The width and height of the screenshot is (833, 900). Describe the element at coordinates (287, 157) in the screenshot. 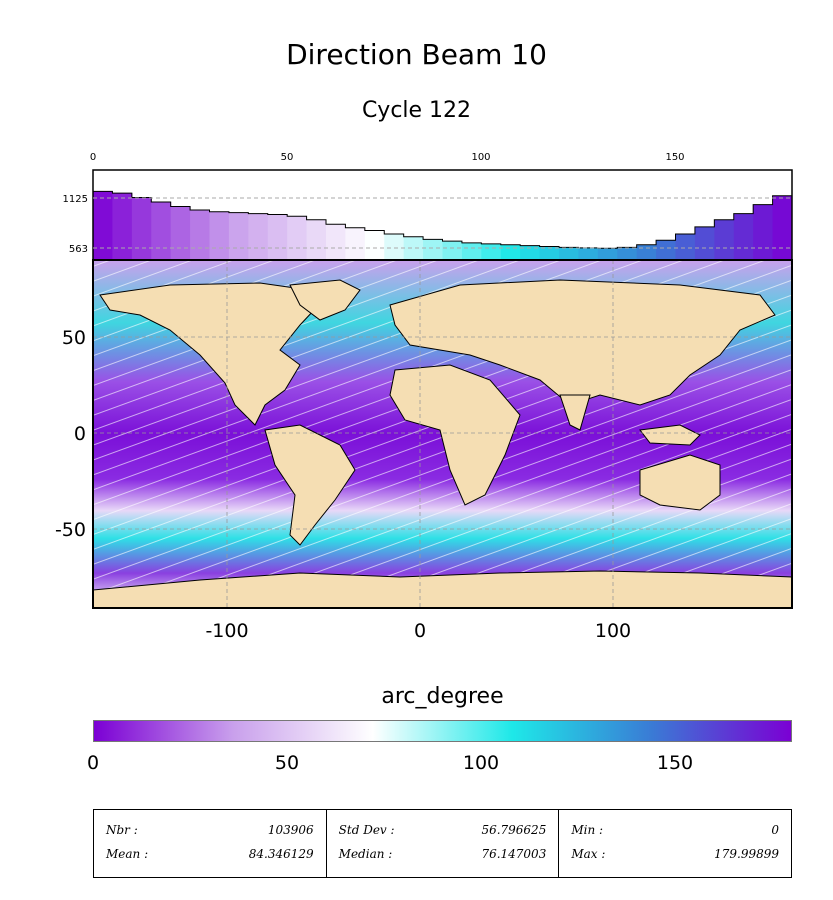

I see `hist-x-tick: 50` at that location.